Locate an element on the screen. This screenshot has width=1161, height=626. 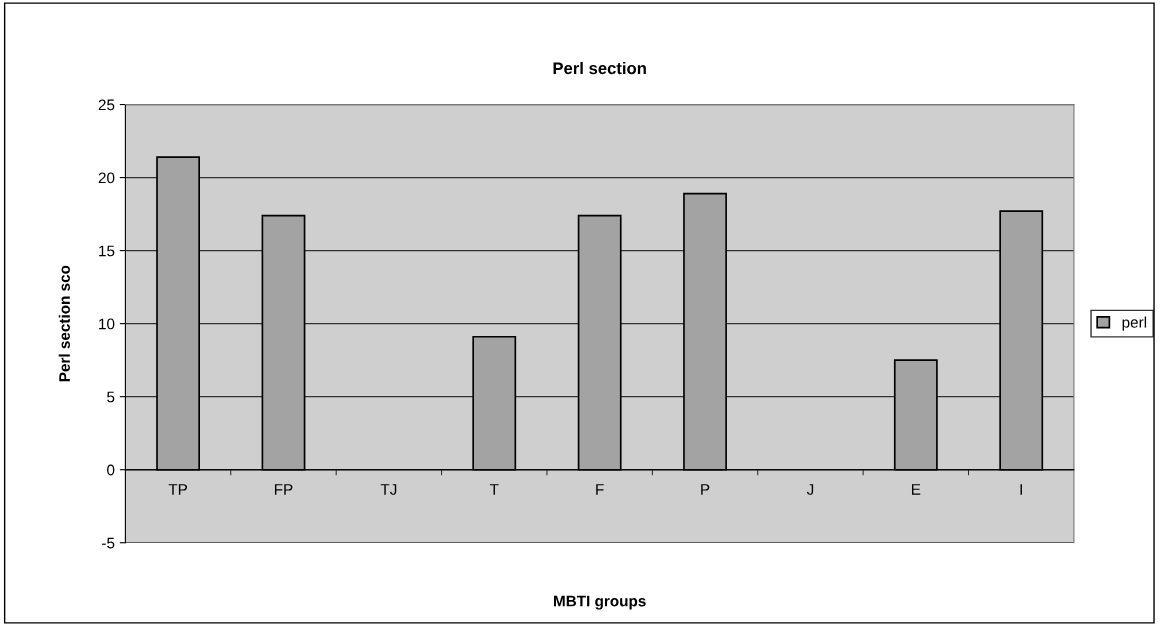
legend-label: perl is located at coordinates (1134, 323).